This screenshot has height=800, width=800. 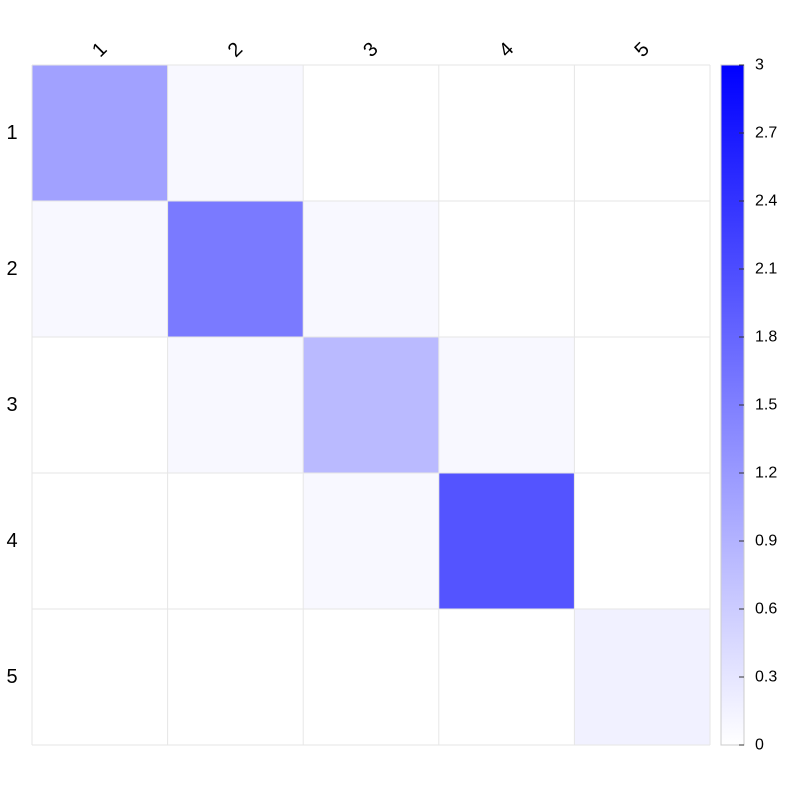 What do you see at coordinates (371, 269) in the screenshot?
I see `heatmap-cell-r2-c3` at bounding box center [371, 269].